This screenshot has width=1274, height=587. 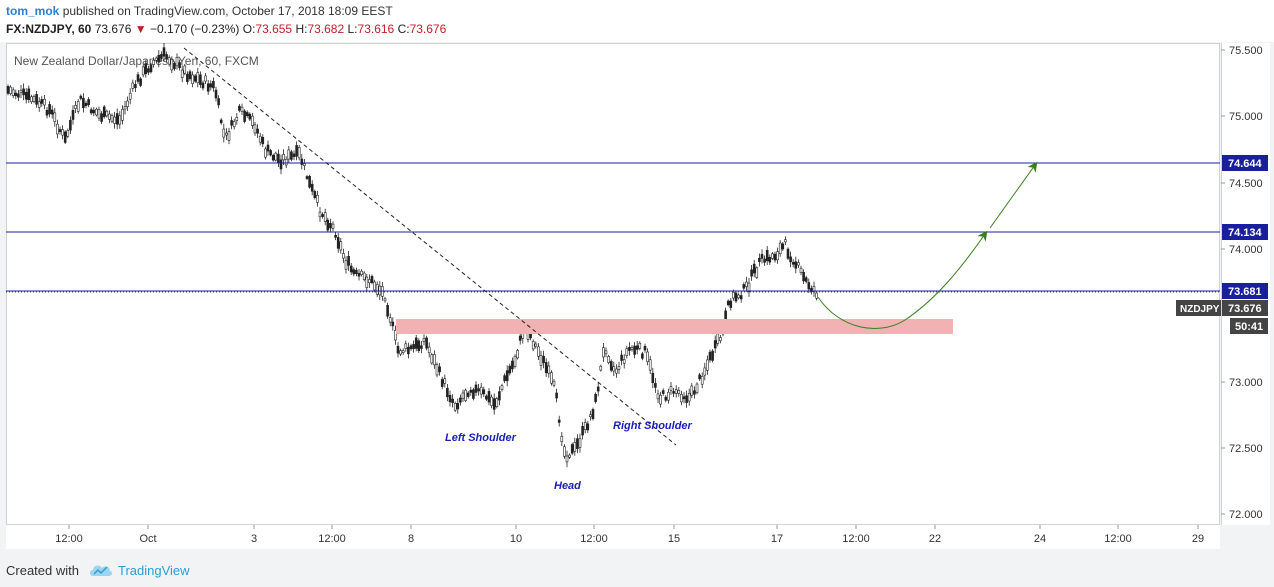 I want to click on close-value: 73.676, so click(x=428, y=29).